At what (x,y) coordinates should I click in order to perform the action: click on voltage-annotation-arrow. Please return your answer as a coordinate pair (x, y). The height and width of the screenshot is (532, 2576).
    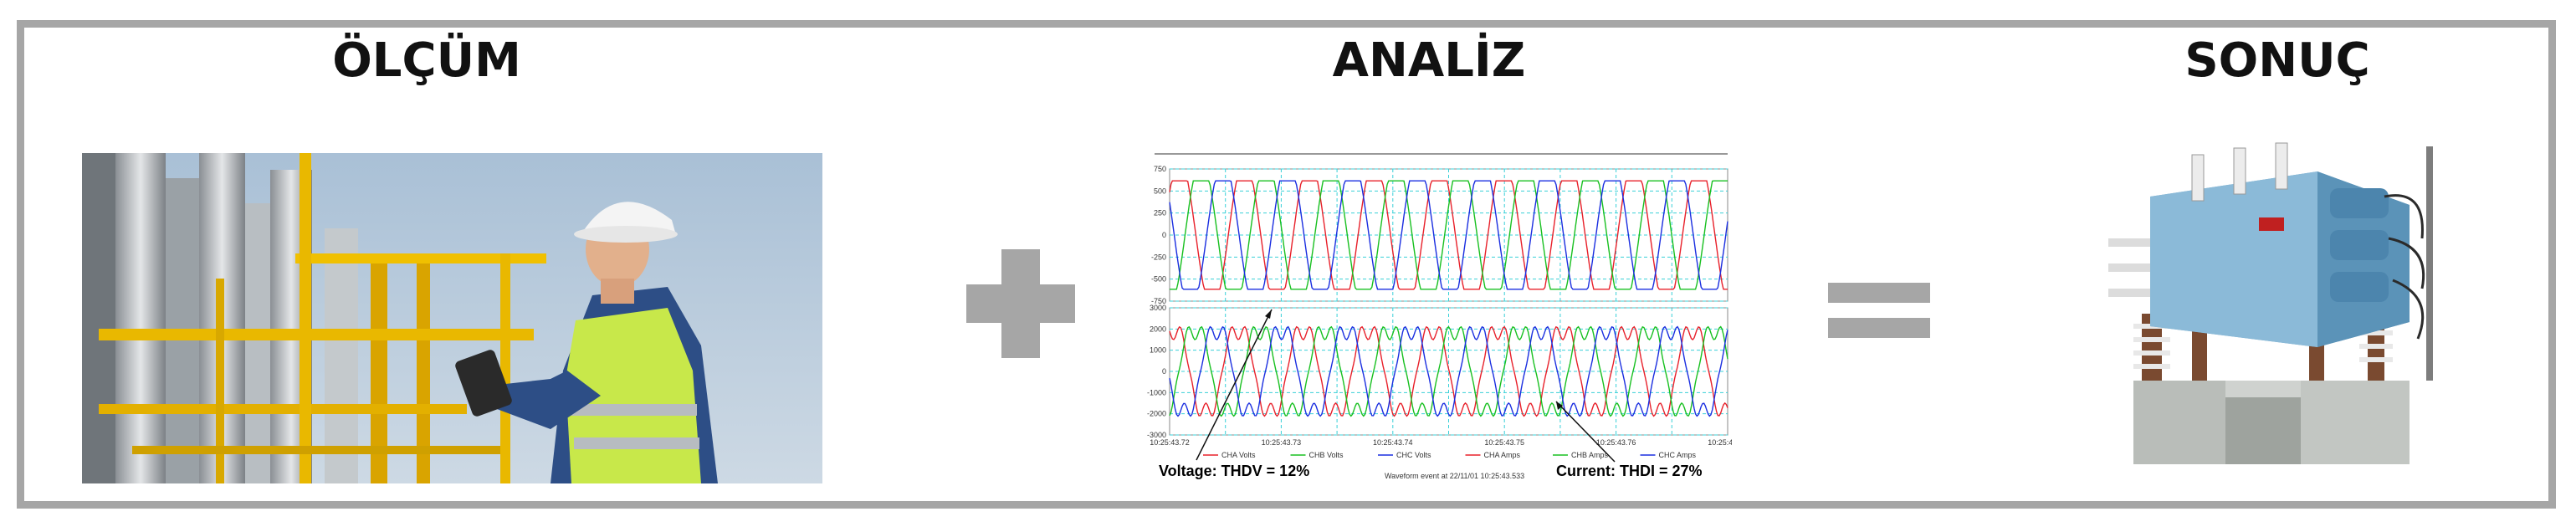
    Looking at the image, I should click on (1235, 385).